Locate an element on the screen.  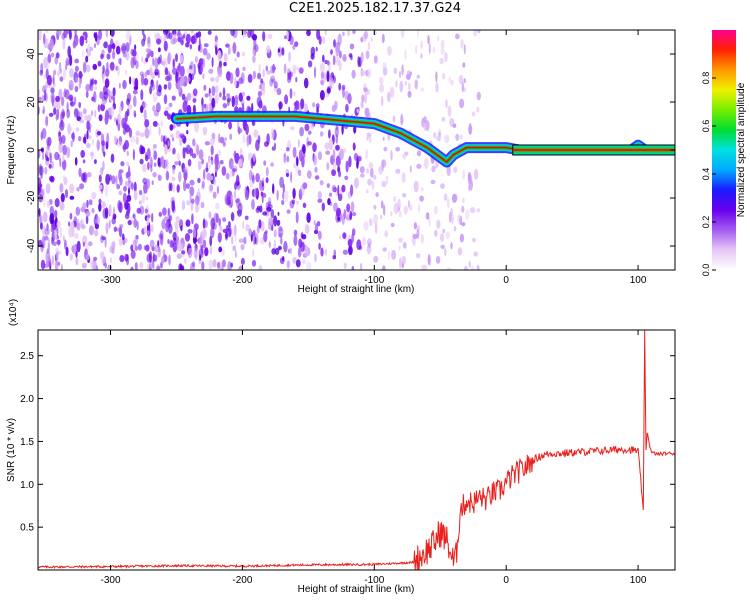
spectrogram-x-label: Height of straight line (km) is located at coordinates (356, 289).